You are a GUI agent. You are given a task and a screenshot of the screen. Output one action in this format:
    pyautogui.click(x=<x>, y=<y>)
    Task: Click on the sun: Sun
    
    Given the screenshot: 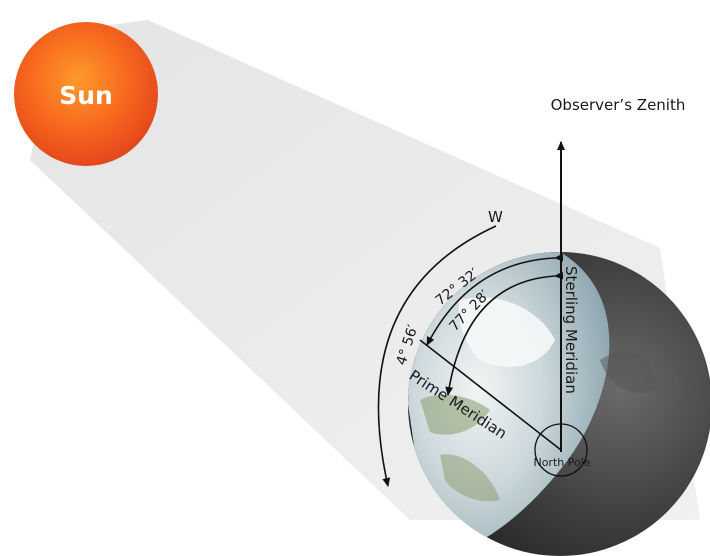 What is the action you would take?
    pyautogui.click(x=86, y=94)
    